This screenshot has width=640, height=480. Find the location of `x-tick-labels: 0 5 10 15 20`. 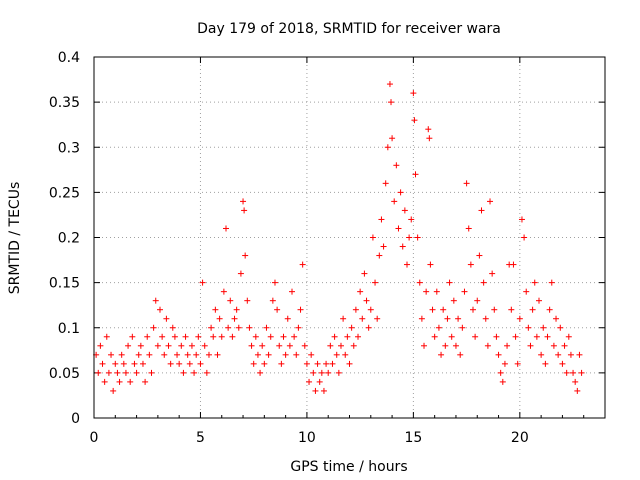

x-tick-labels: 0 5 10 15 20 is located at coordinates (309, 438).